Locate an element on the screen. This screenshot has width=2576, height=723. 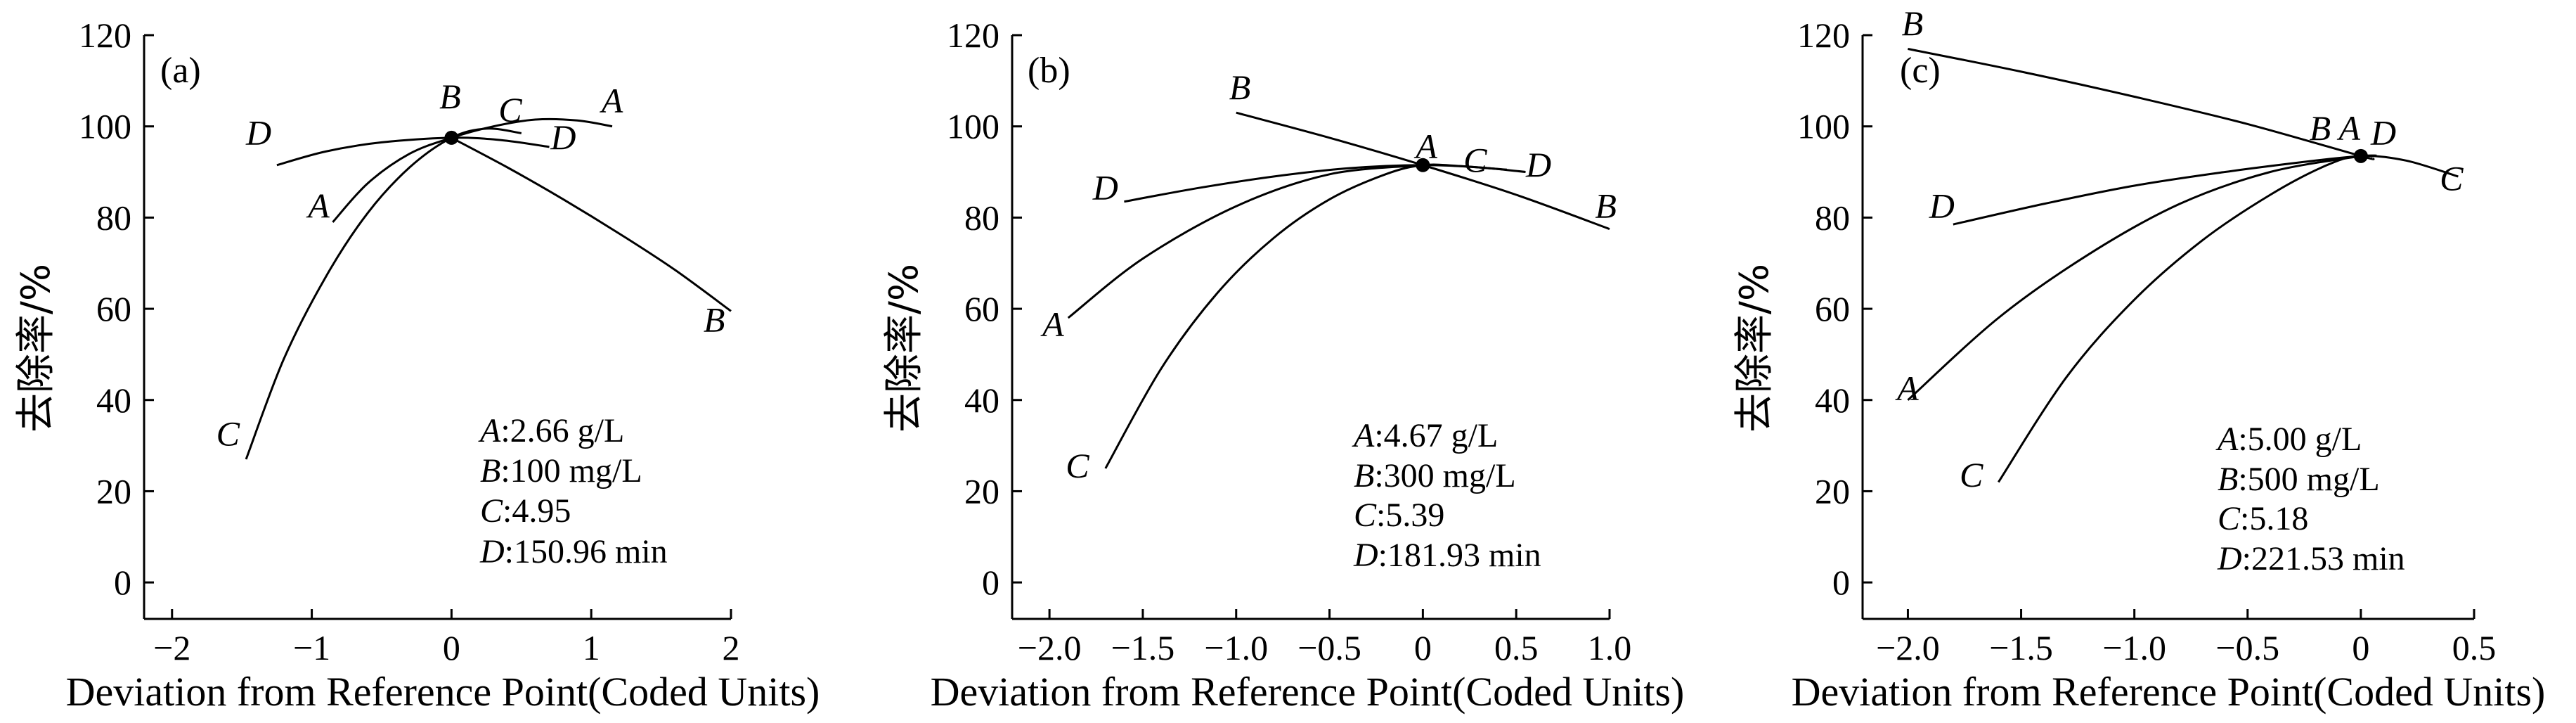
x-tick-label: 1 is located at coordinates (591, 648).